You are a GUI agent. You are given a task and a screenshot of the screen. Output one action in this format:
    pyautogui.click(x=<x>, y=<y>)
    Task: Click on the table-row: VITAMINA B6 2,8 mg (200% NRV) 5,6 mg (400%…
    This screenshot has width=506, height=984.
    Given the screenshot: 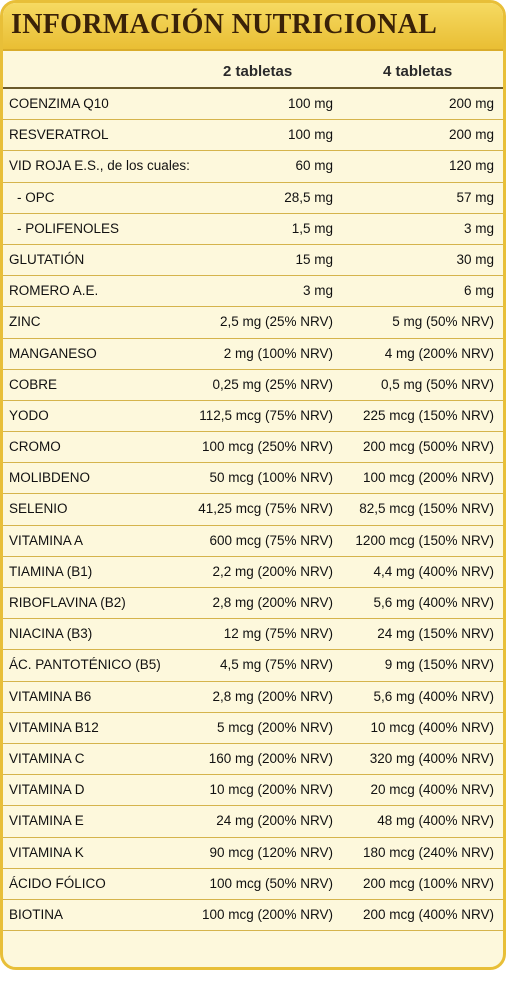 What is the action you would take?
    pyautogui.click(x=253, y=697)
    